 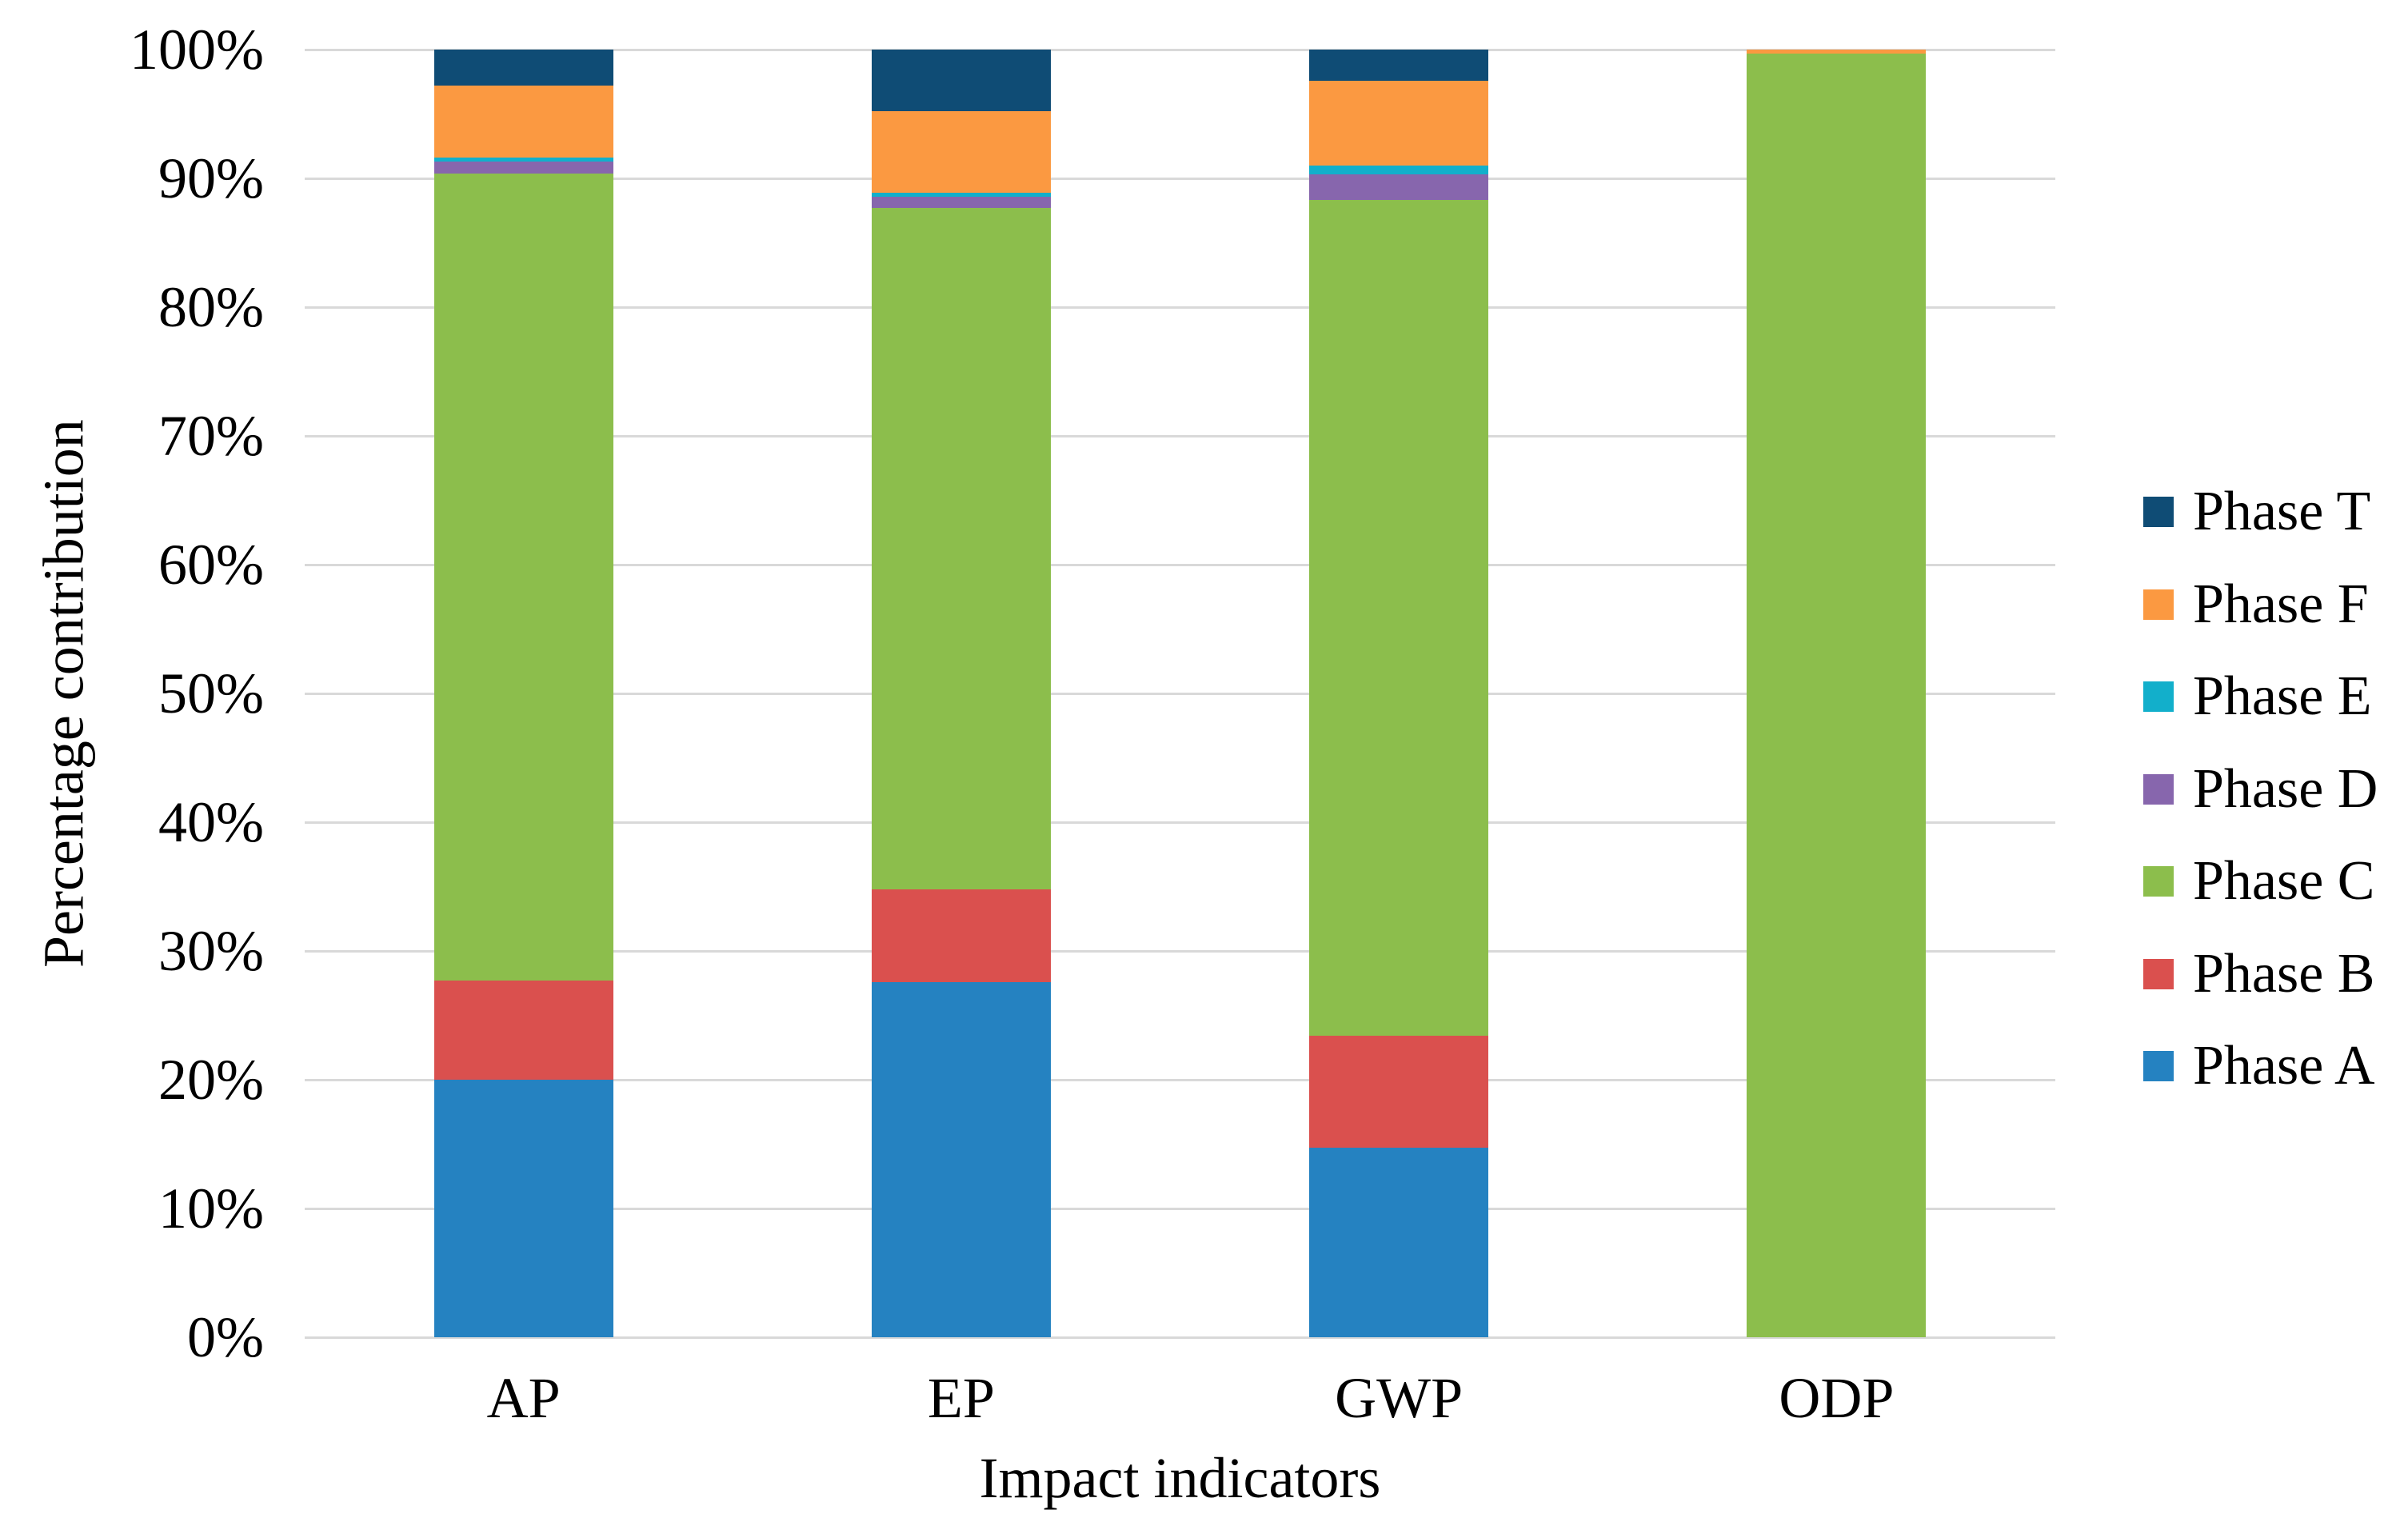 What do you see at coordinates (961, 1398) in the screenshot?
I see `x-label-ep: EP` at bounding box center [961, 1398].